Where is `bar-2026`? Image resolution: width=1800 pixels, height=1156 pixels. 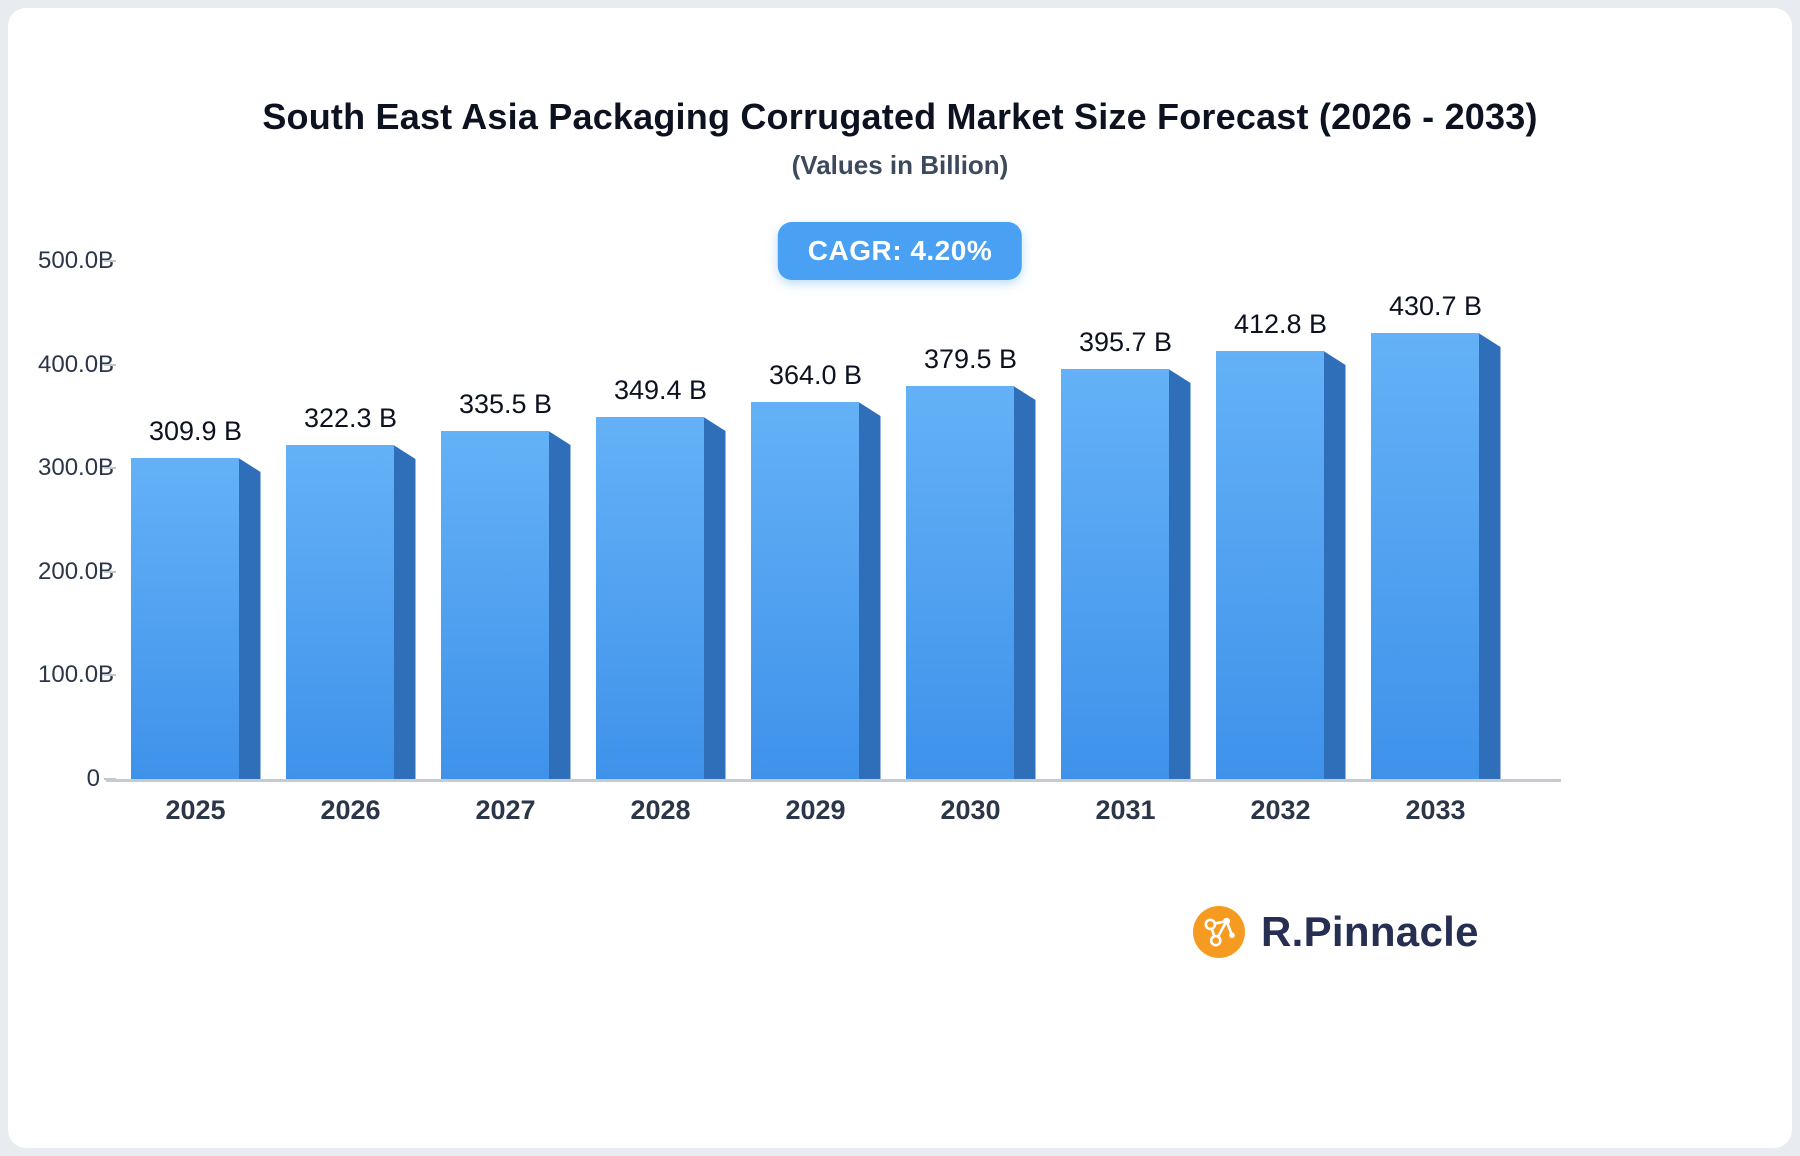
bar-2026 is located at coordinates (350, 612).